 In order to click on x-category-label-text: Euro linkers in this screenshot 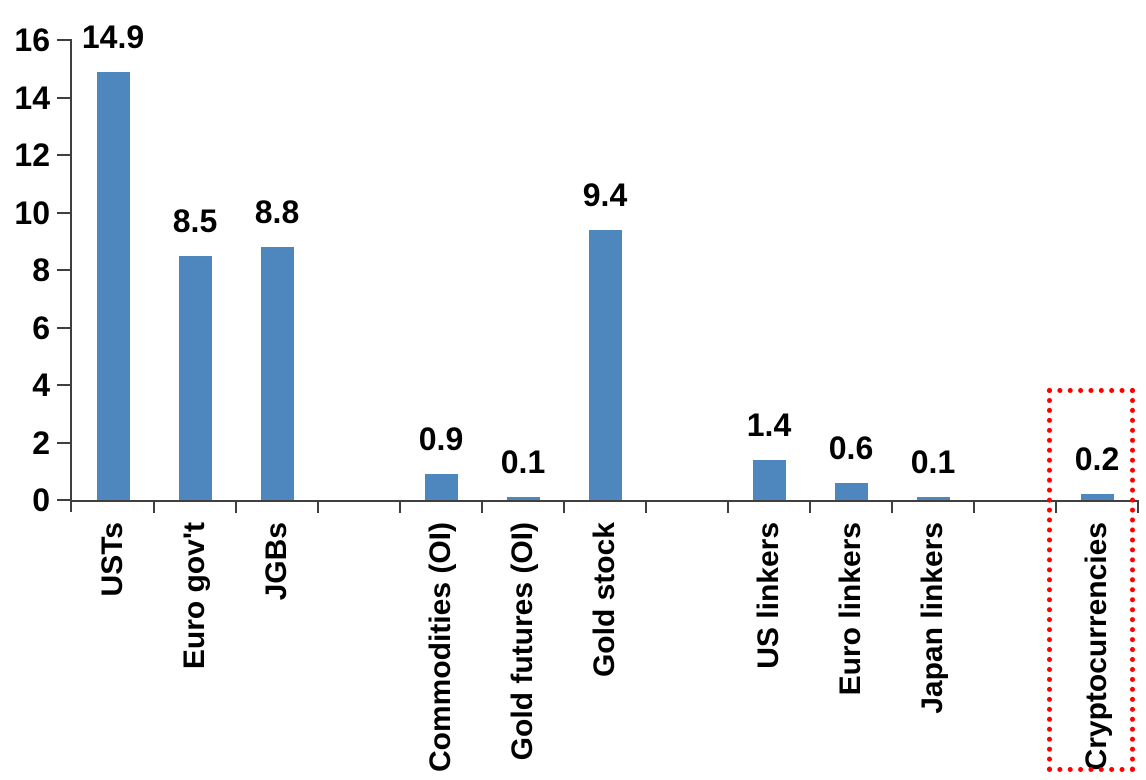, I will do `click(850, 609)`.